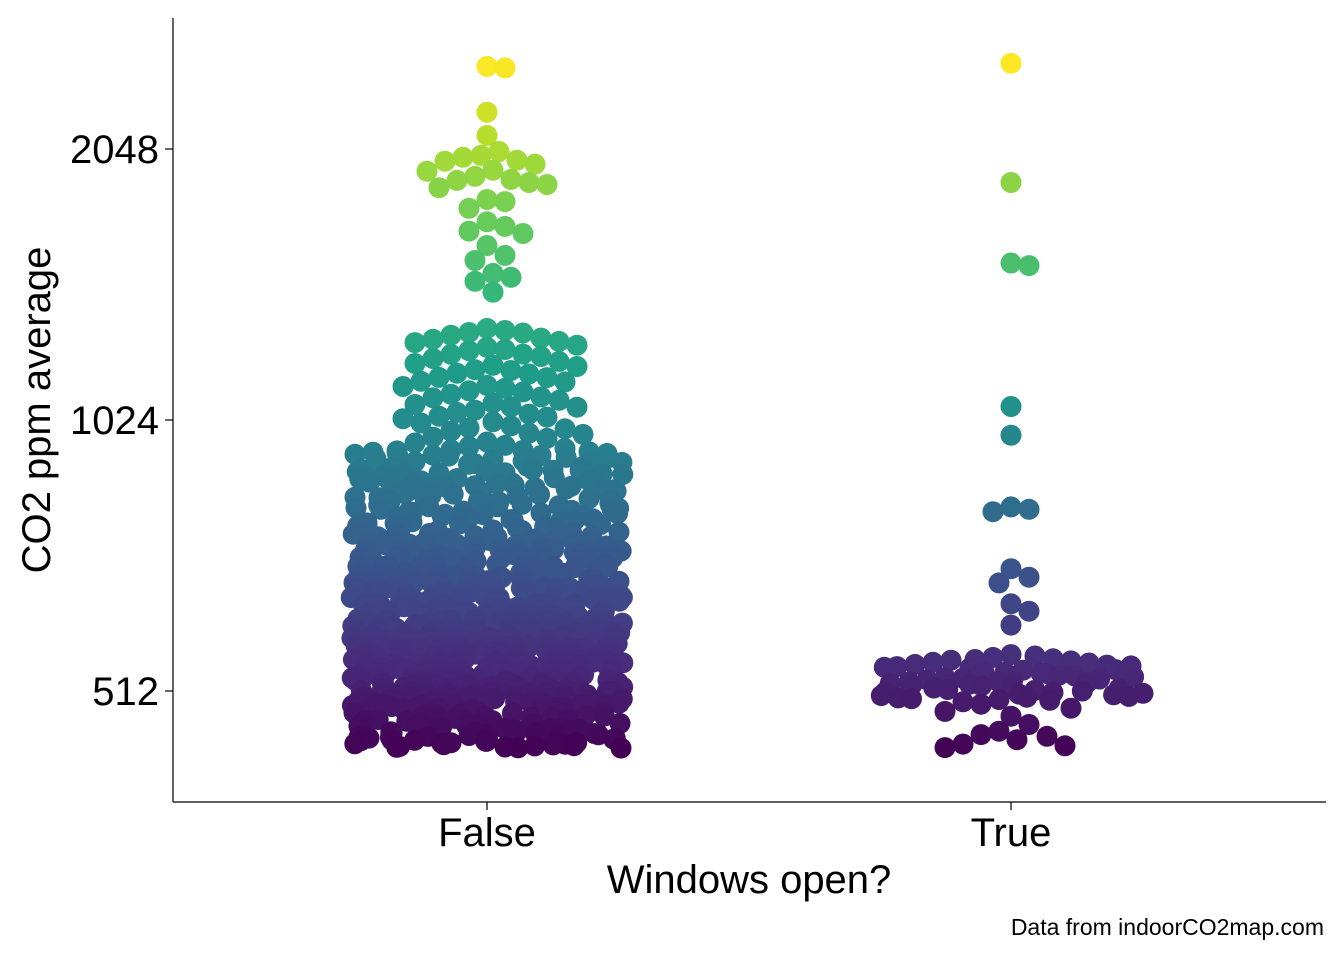 This screenshot has width=1344, height=960. What do you see at coordinates (121, 421) in the screenshot?
I see `y-axis-ticks: 512 1024 2048` at bounding box center [121, 421].